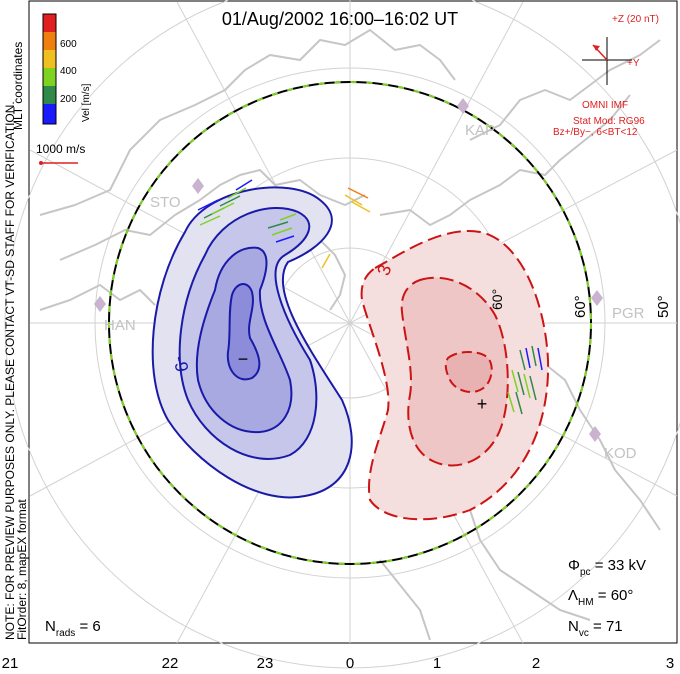  What do you see at coordinates (597, 298) in the screenshot?
I see `station-marker-pgr` at bounding box center [597, 298].